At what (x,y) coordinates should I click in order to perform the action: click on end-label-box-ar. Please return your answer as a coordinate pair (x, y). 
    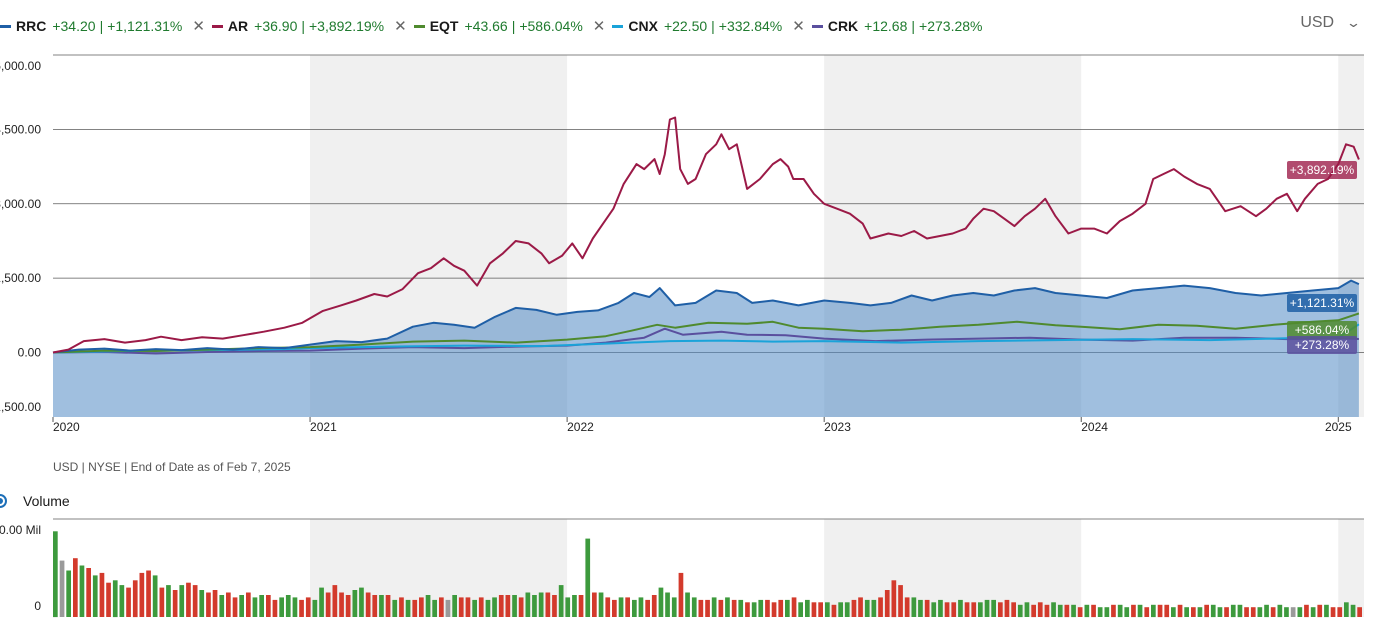
    Looking at the image, I should click on (1322, 170).